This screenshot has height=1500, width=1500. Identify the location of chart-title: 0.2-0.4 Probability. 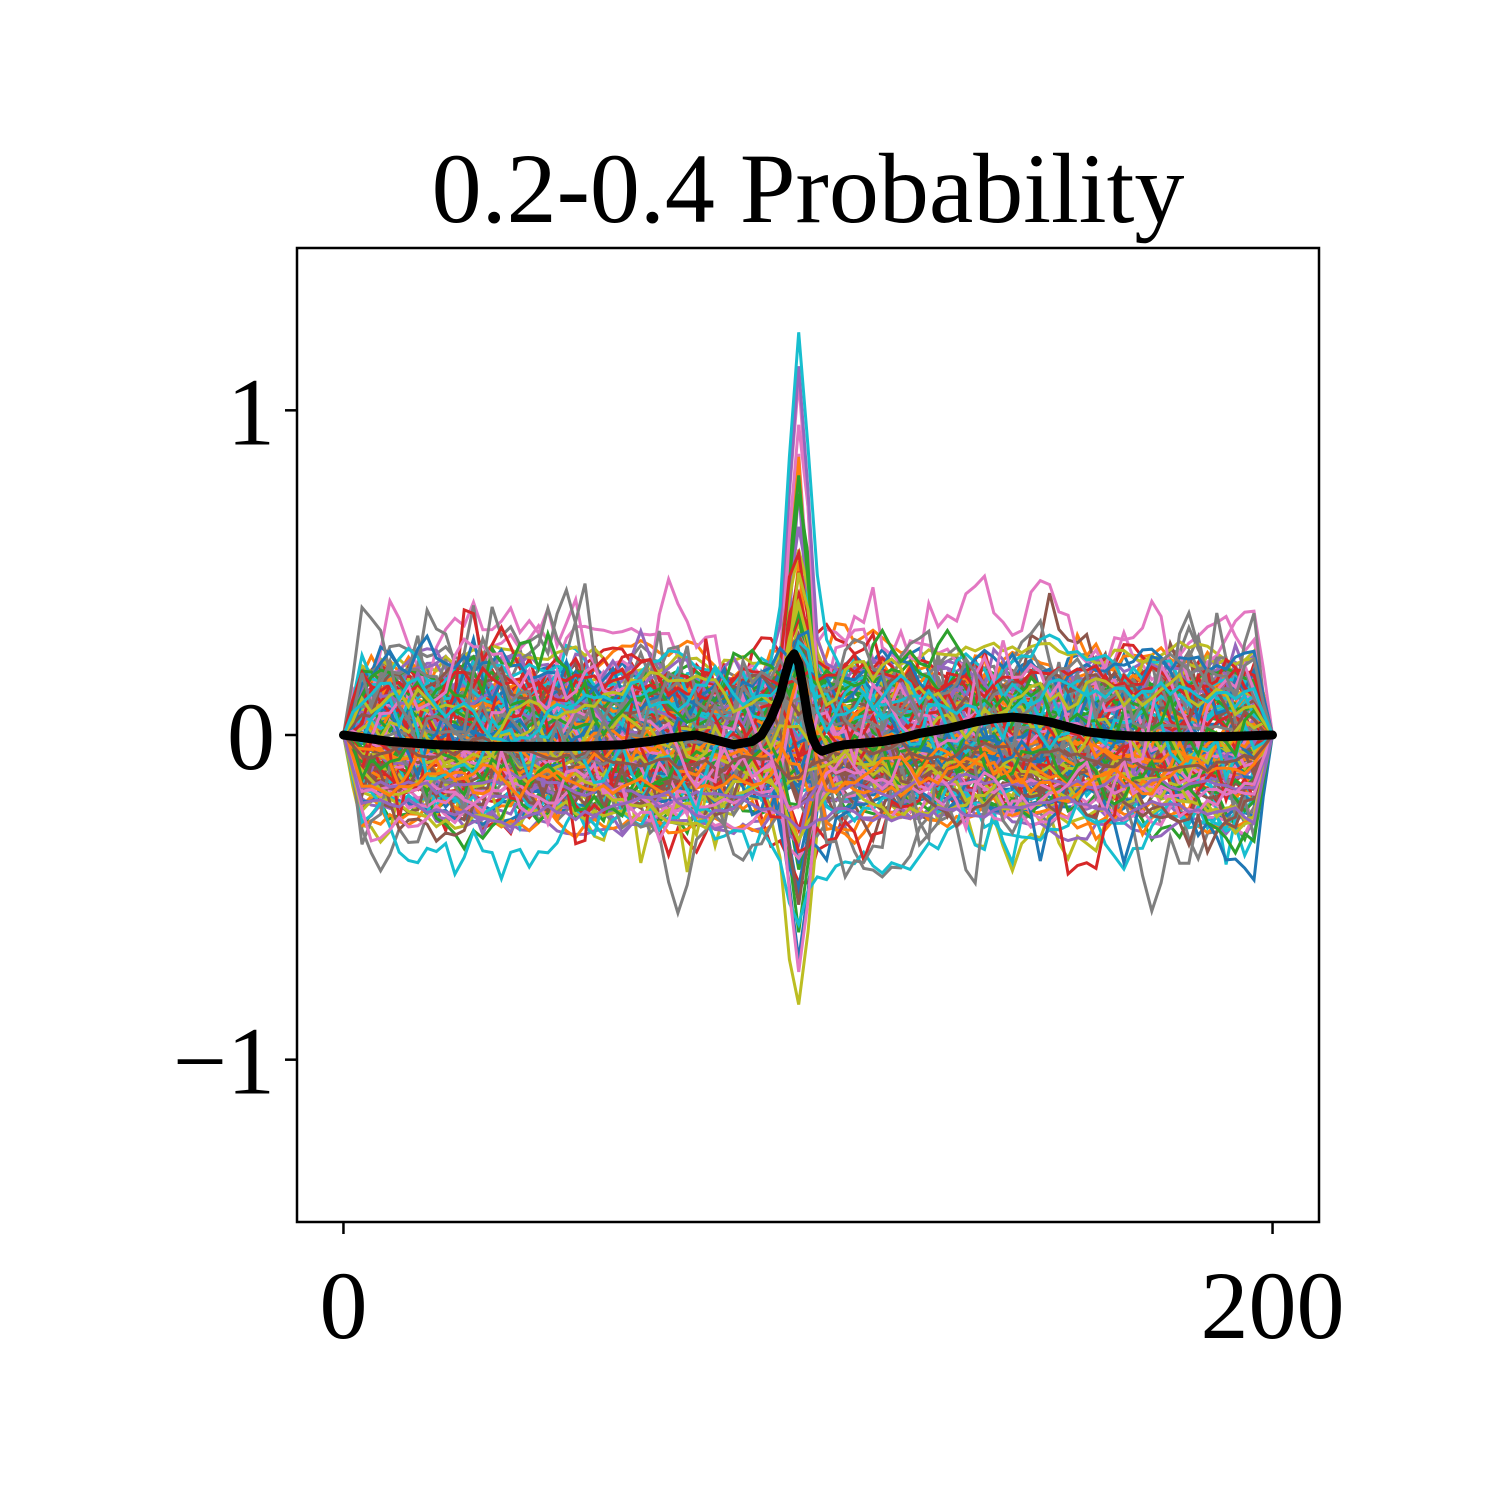
(808, 188).